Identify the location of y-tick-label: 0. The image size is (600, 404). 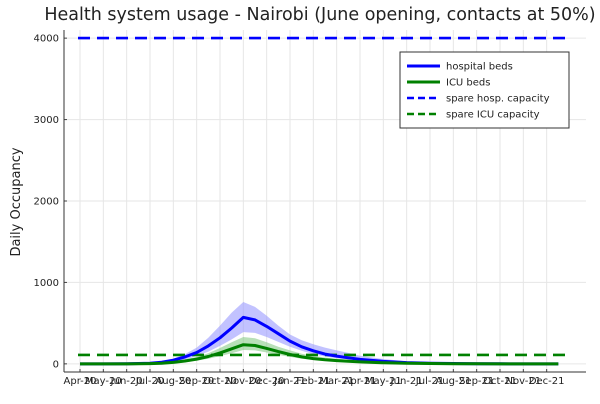
(56, 364).